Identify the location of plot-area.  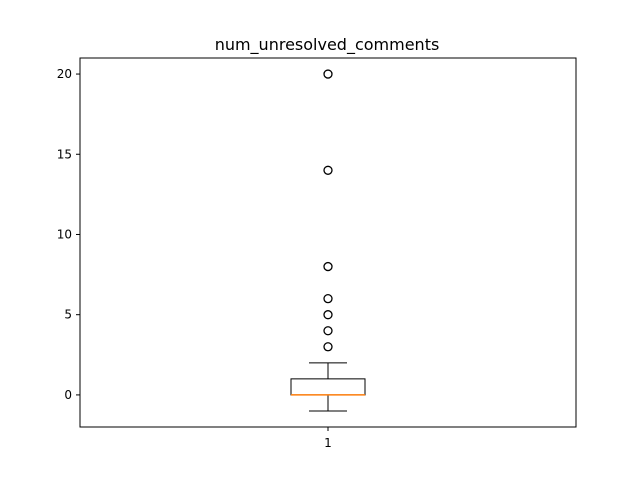
(328, 240).